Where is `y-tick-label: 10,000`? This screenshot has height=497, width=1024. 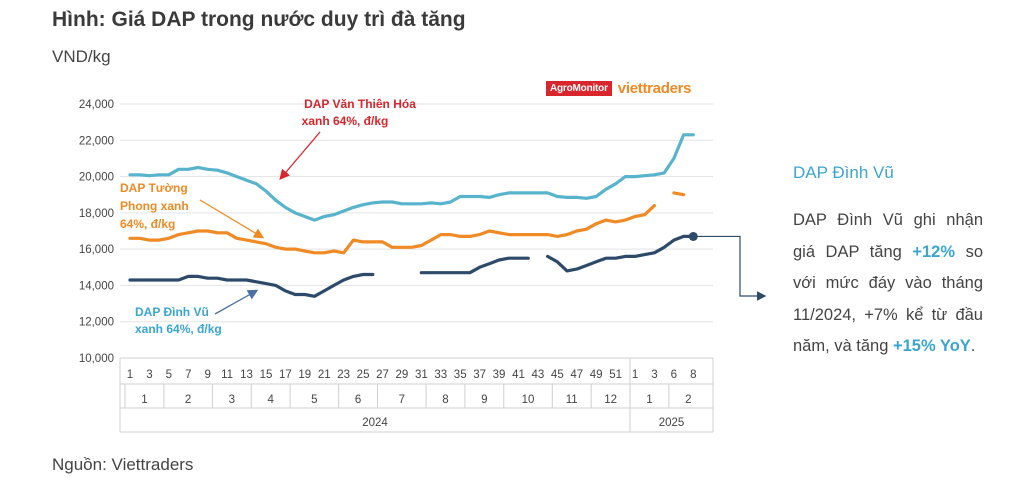 y-tick-label: 10,000 is located at coordinates (96, 359).